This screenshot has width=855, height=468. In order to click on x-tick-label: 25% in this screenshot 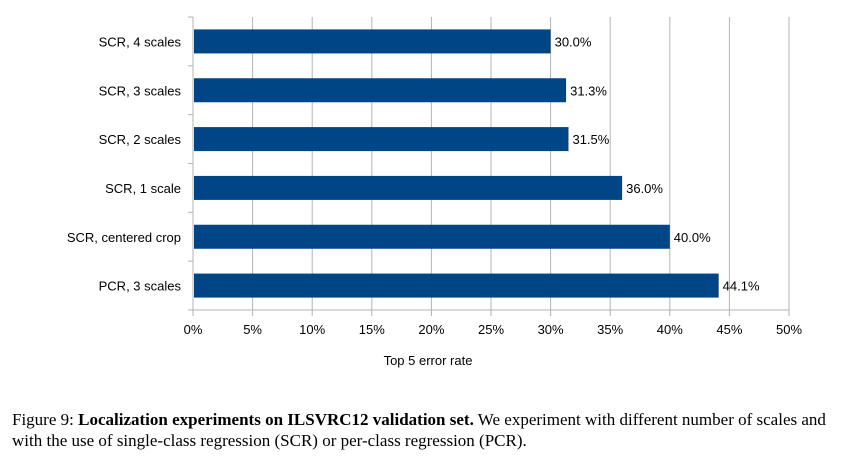, I will do `click(491, 329)`.